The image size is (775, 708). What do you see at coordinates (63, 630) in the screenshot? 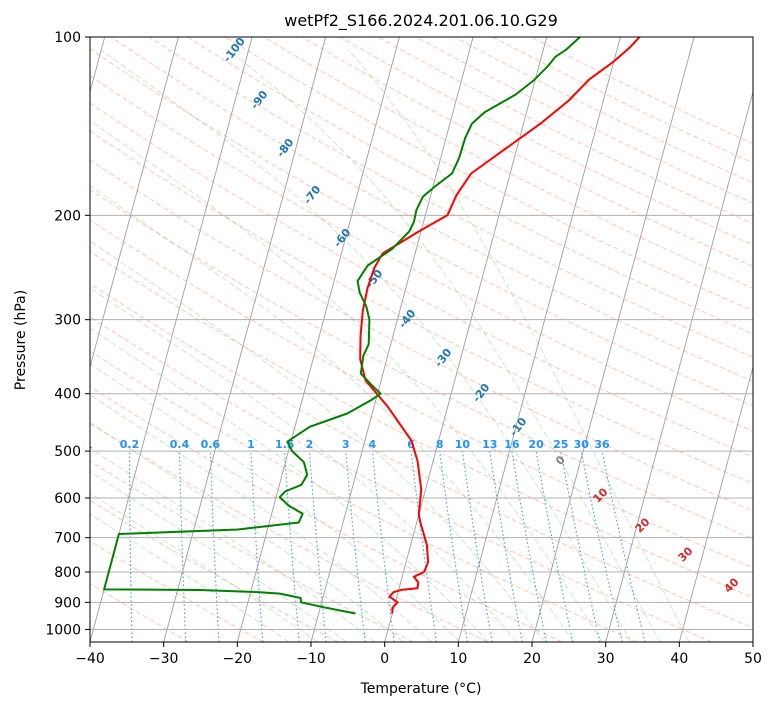
I see `y-tick-label: 1000` at bounding box center [63, 630].